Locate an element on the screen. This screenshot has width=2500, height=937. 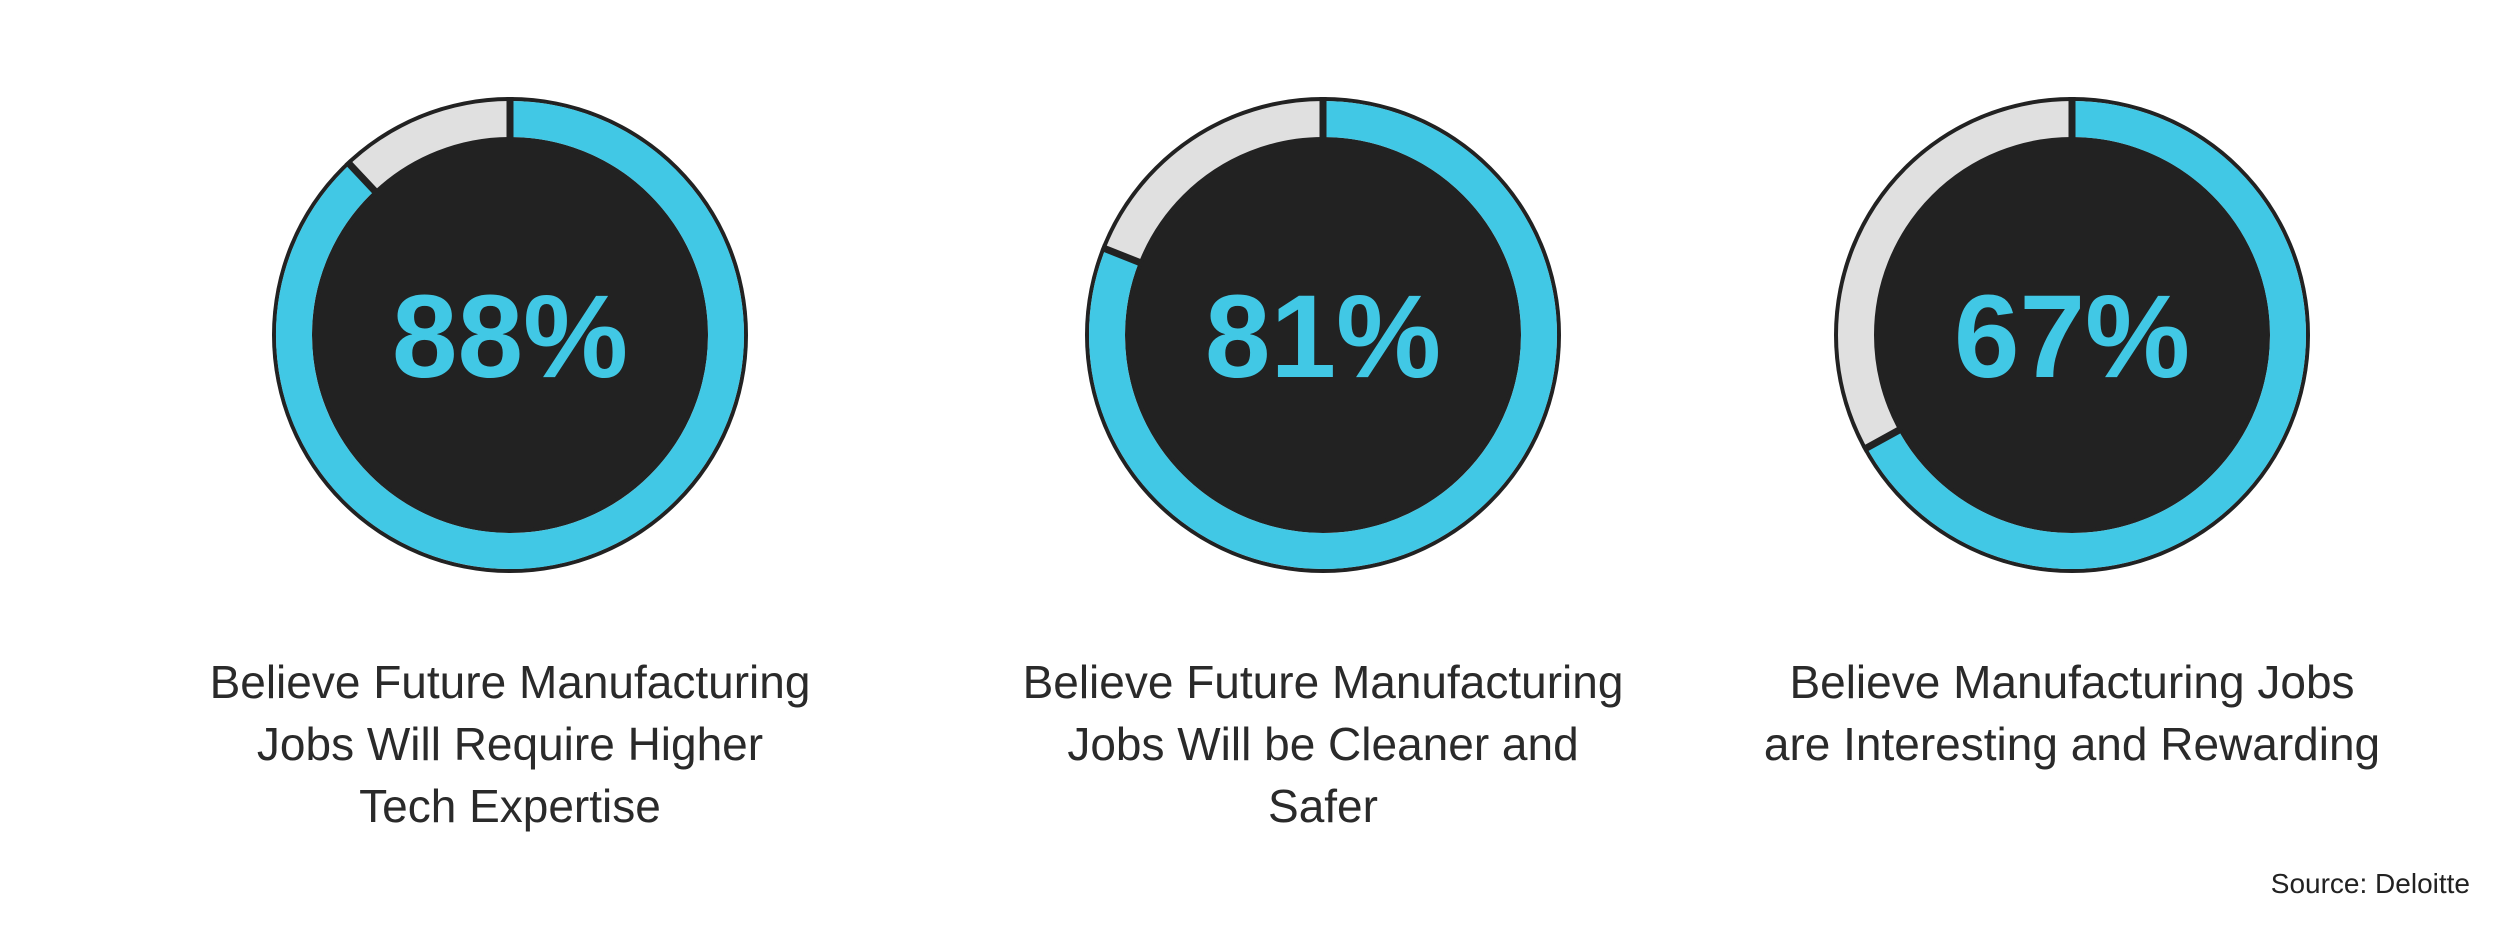
caption-line: Safer is located at coordinates (1323, 806).